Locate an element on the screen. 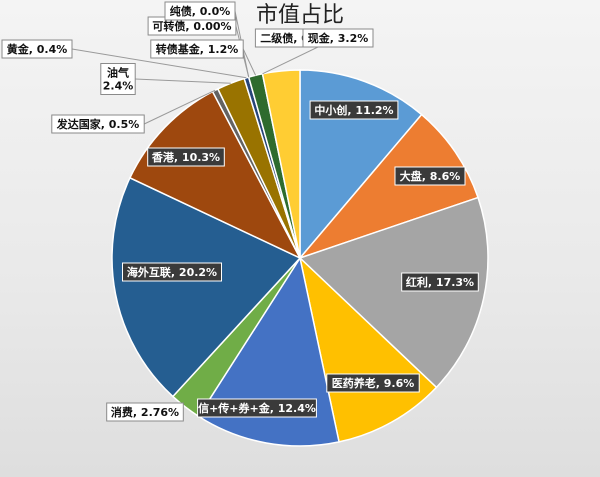 The width and height of the screenshot is (600, 477). data-label-text: 发达国家, 0.5% is located at coordinates (98, 124).